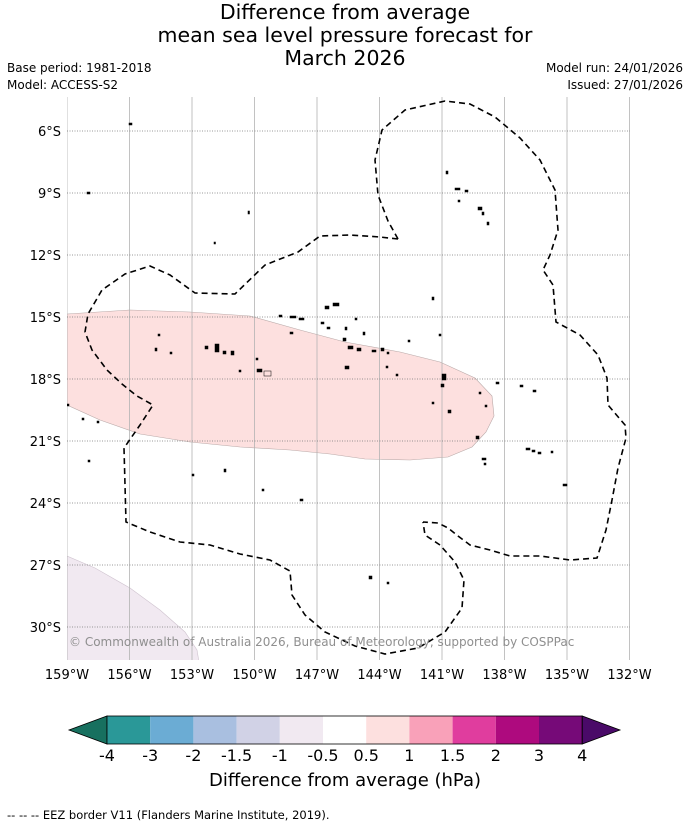  What do you see at coordinates (45, 566) in the screenshot?
I see `latitude-label: 27°S` at bounding box center [45, 566].